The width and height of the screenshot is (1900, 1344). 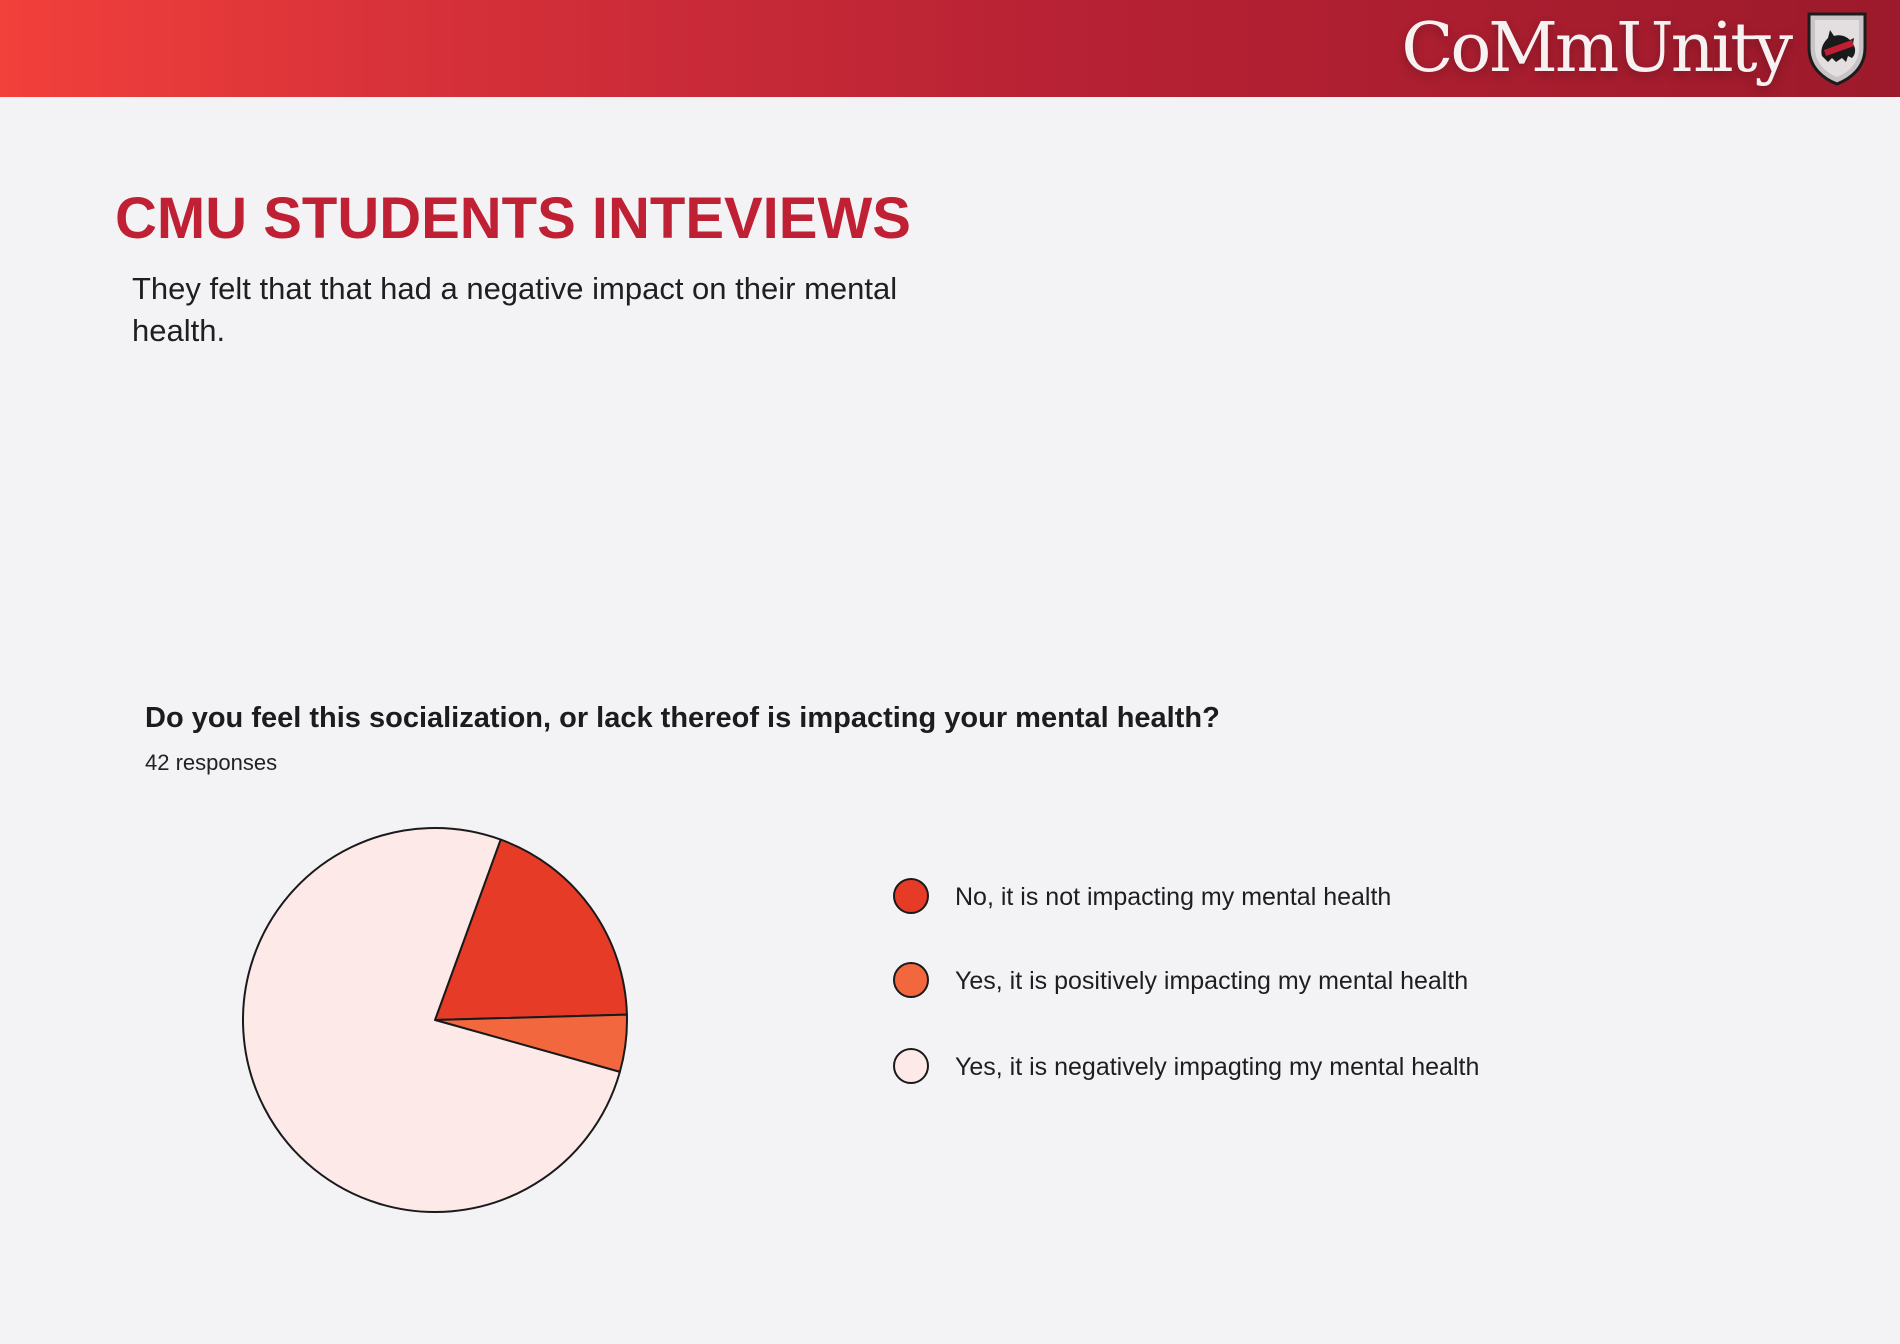 I want to click on pie-chart, so click(x=435, y=1020).